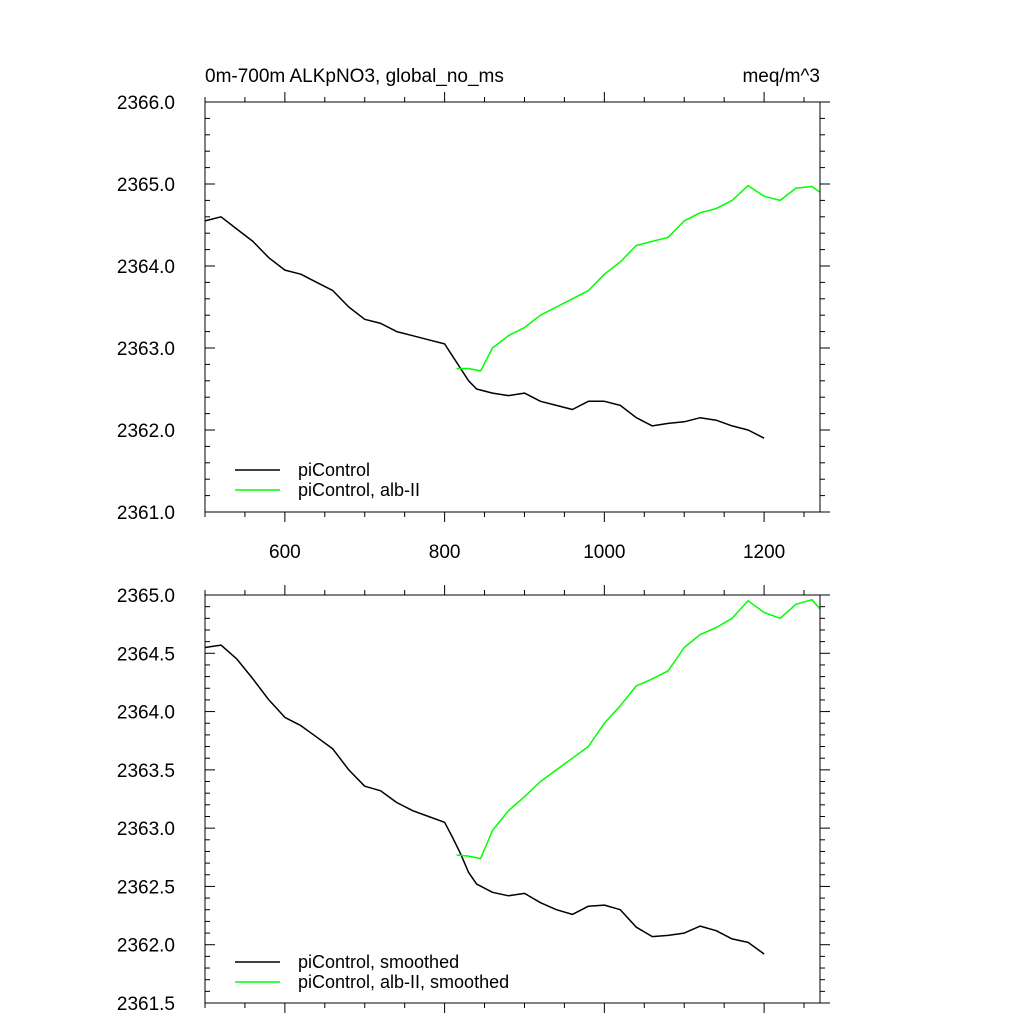  I want to click on x-tick-label: 1000, so click(604, 552).